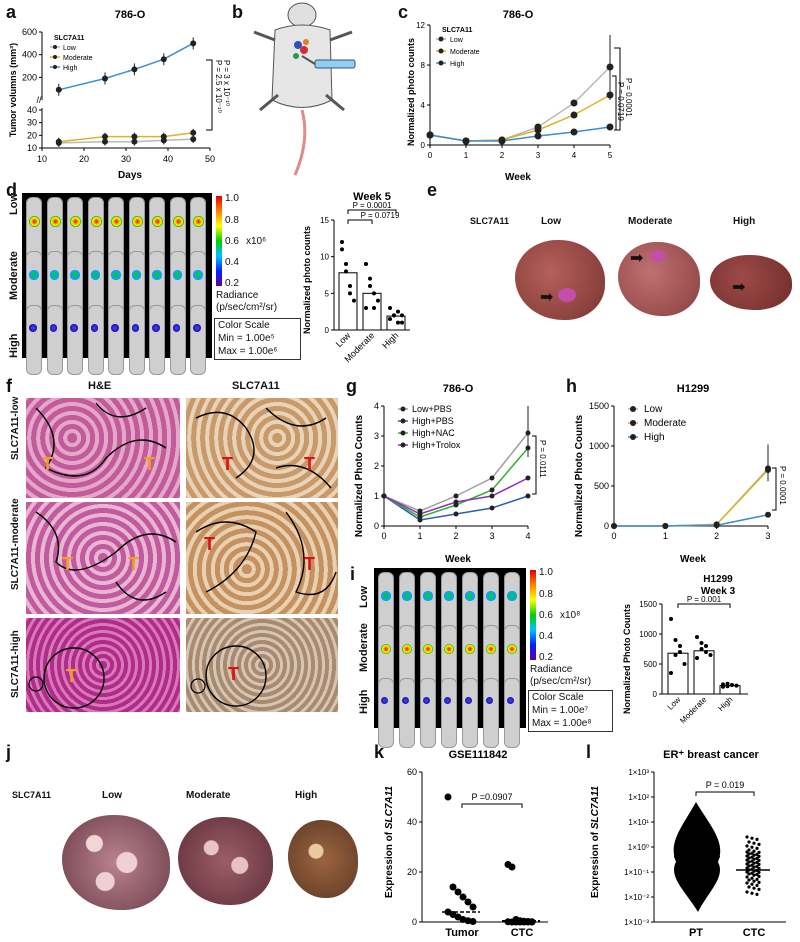 This screenshot has height=942, width=800. Describe the element at coordinates (433, 433) in the screenshot. I see `g-legend-label-2: High+NAC` at that location.